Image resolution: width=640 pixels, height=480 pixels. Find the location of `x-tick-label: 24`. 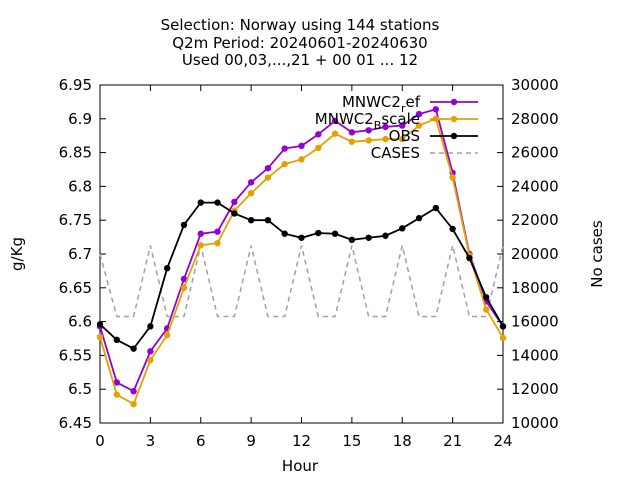

x-tick-label: 24 is located at coordinates (502, 441).